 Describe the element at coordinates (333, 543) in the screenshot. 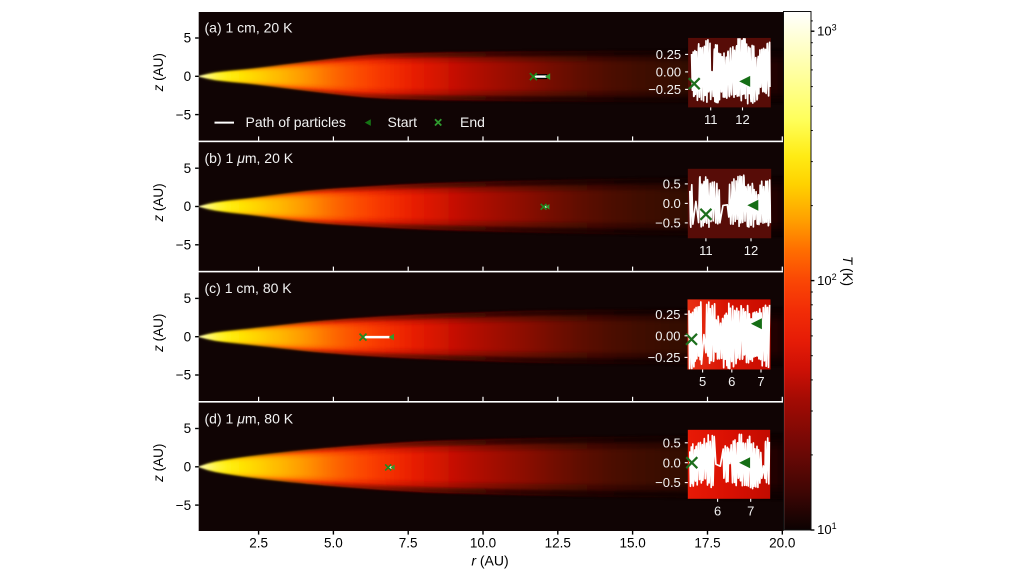

I see `svg-text: 5.0` at that location.